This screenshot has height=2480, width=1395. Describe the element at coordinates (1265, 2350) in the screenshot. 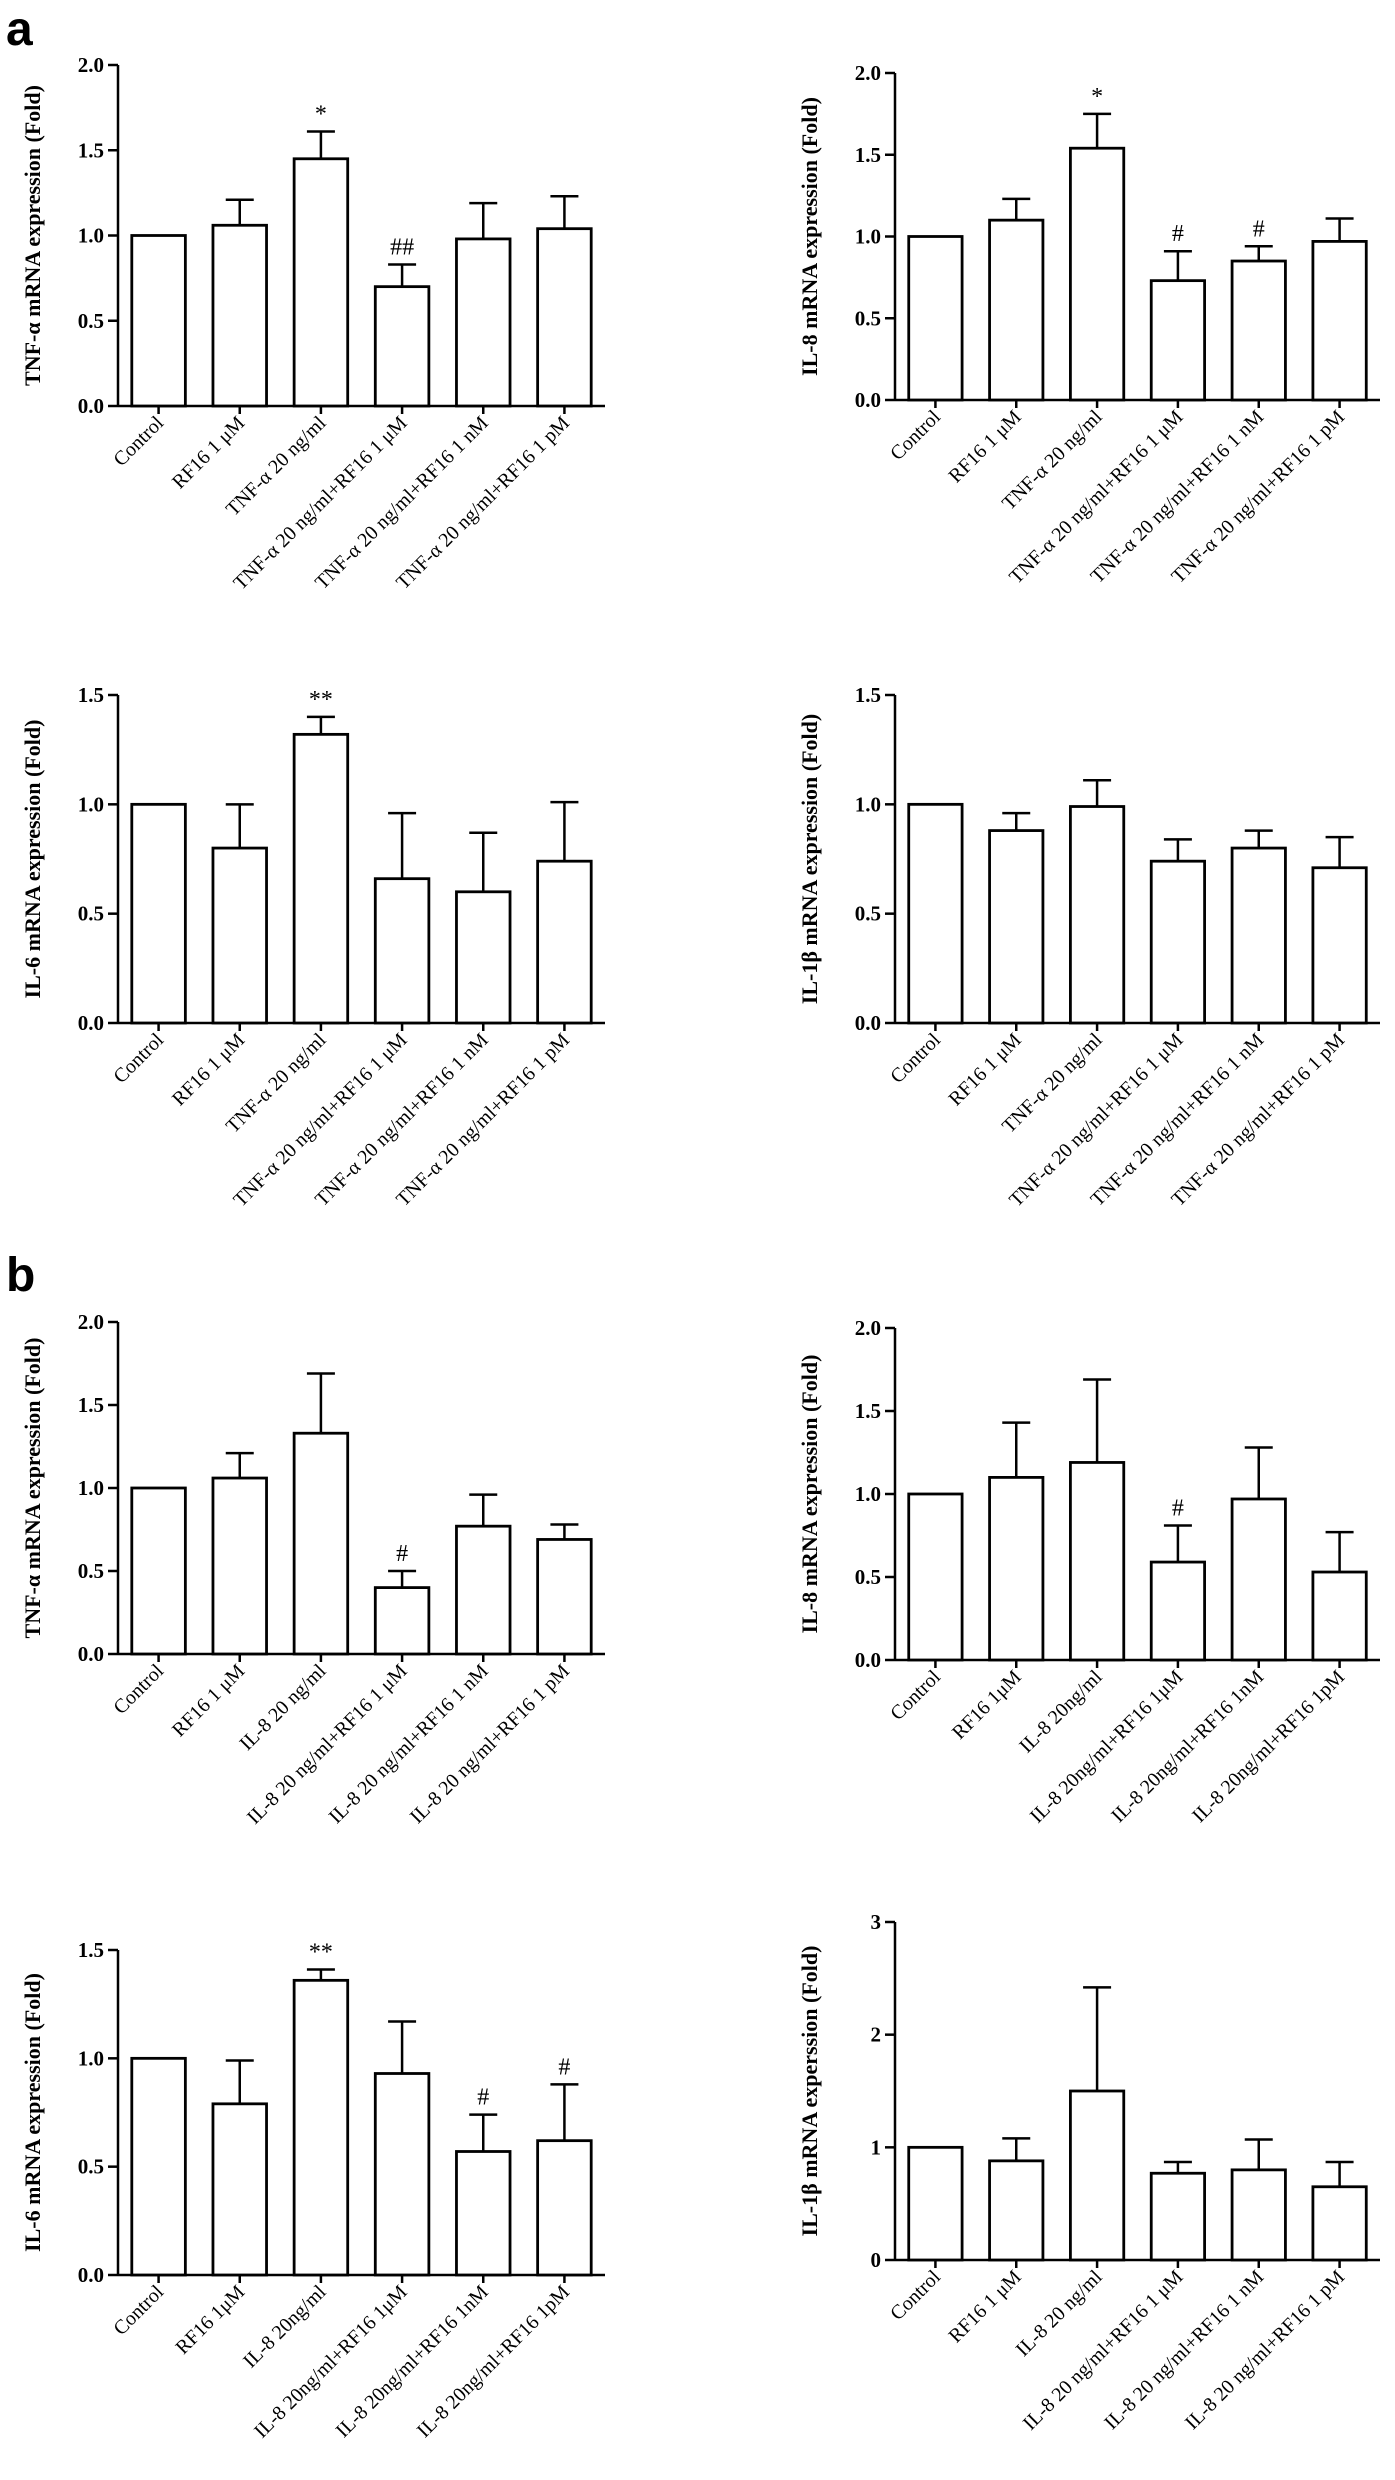

I see `x-tick-label: IL-8 20 ng/ml+RF16 1 pM` at that location.